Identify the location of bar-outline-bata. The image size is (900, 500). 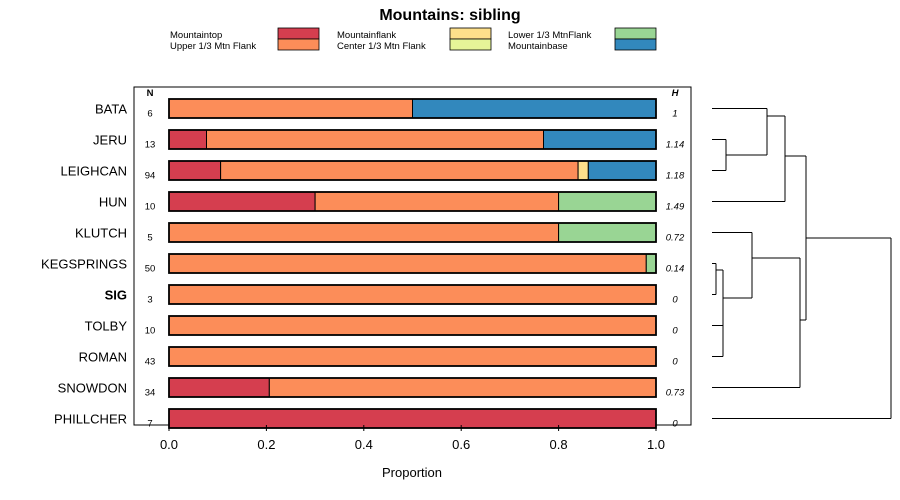
(412, 108).